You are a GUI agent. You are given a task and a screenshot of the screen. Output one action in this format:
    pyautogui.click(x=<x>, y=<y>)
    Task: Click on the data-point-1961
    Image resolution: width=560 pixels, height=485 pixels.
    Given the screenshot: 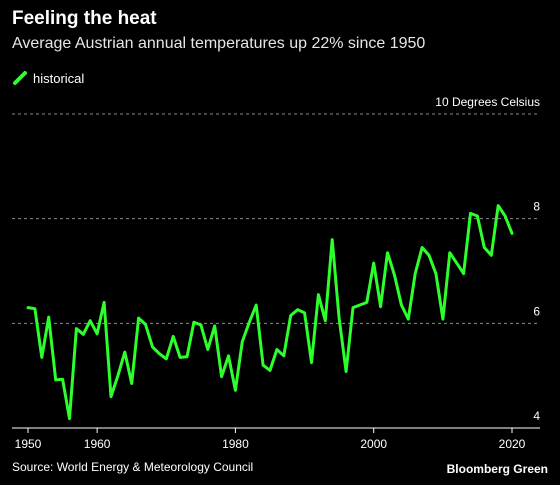 What is the action you would take?
    pyautogui.click(x=104, y=302)
    